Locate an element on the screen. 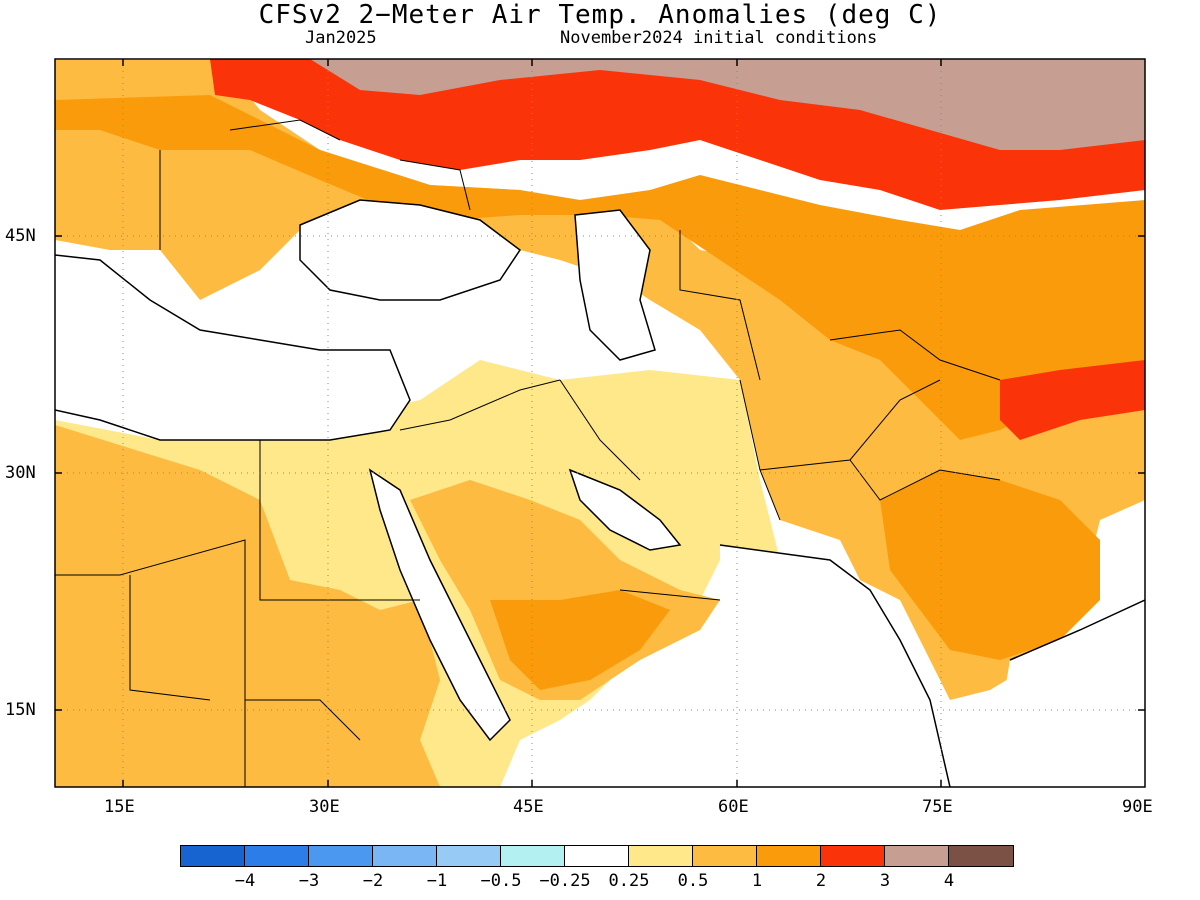 Image resolution: width=1200 pixels, height=900 pixels. lon-label-30e: 30E is located at coordinates (324, 807).